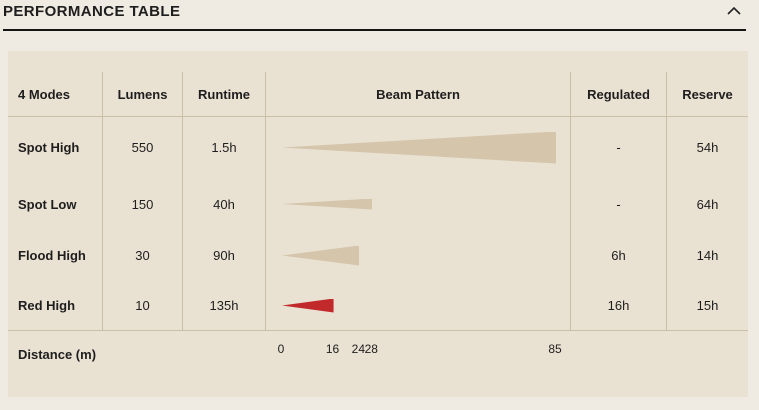 This screenshot has height=410, width=759. I want to click on distance-axis-ticks: 0 16 24 28 85, so click(417, 364).